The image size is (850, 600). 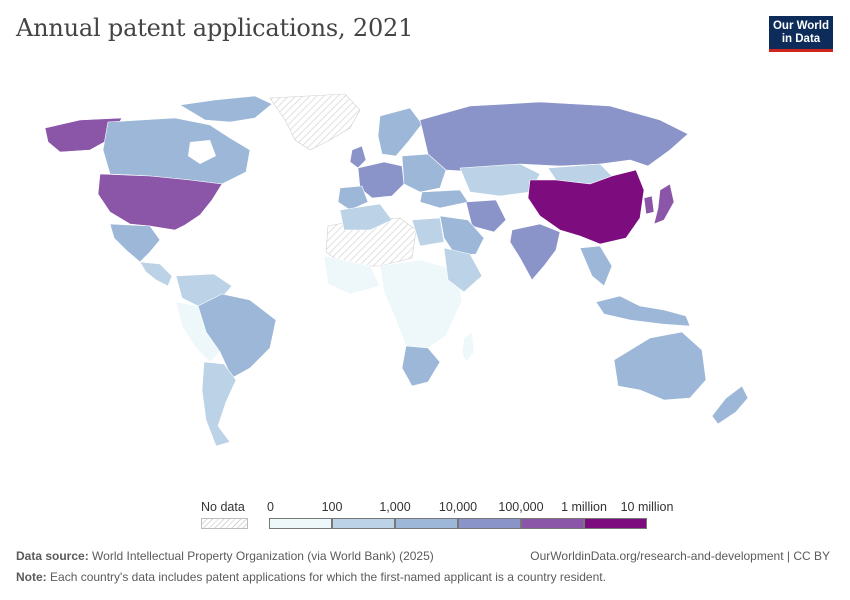 What do you see at coordinates (800, 26) in the screenshot?
I see `logo-line-1: Our World` at bounding box center [800, 26].